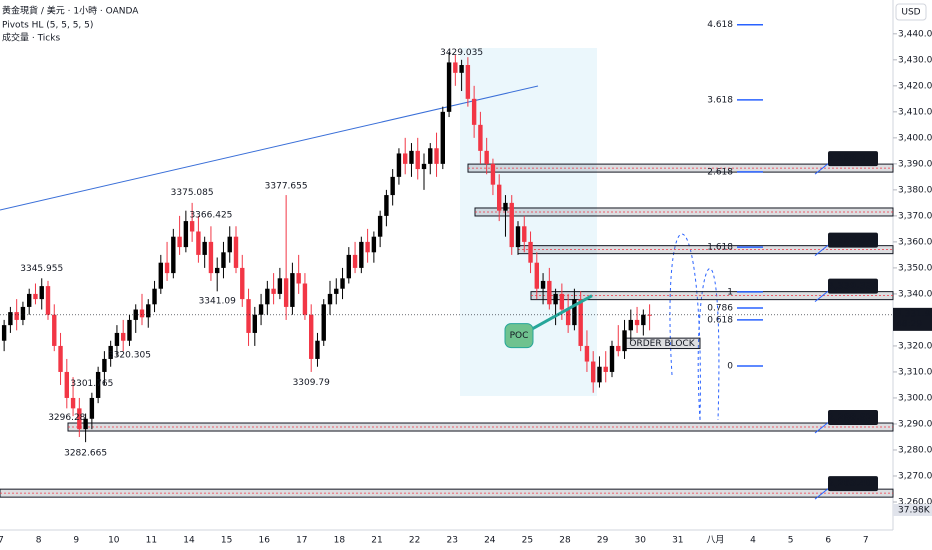 The height and width of the screenshot is (550, 932). I want to click on fib-label: 2.618, so click(720, 172).